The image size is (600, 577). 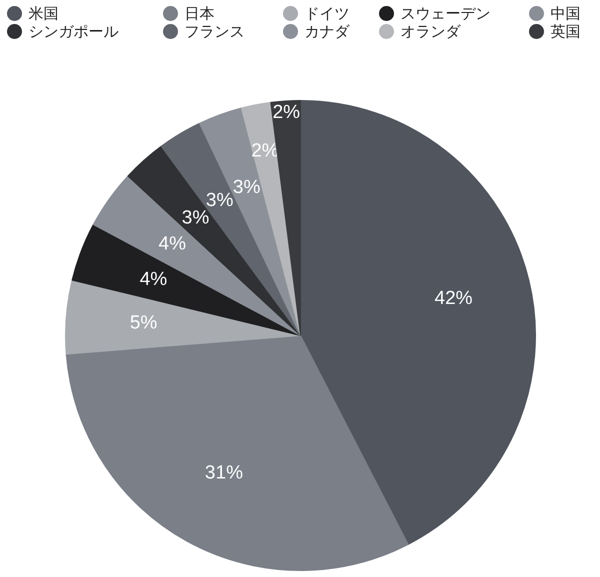 I want to click on data-label: 42%, so click(x=453, y=298).